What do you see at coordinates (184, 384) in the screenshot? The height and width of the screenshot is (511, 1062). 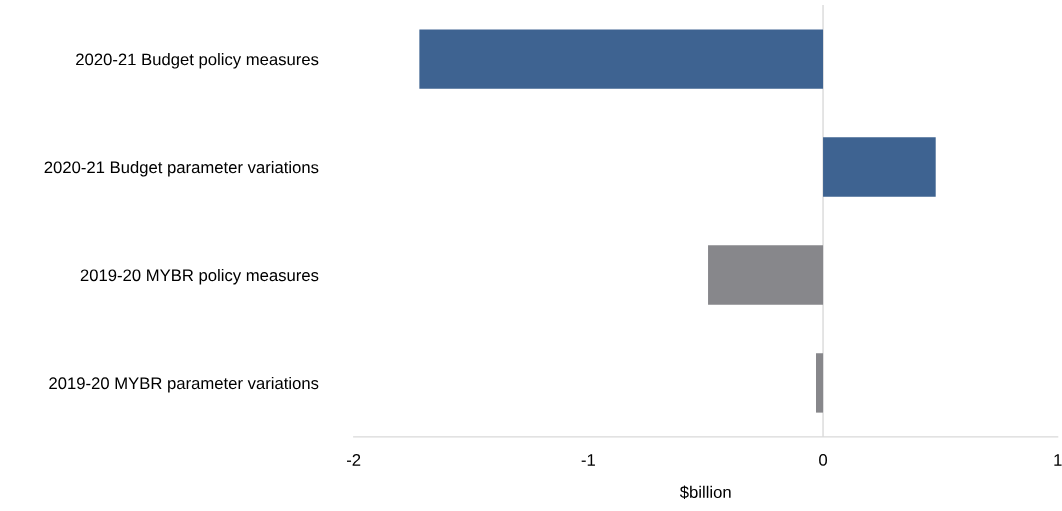 I see `y-tick-label: 2019-20 MYBR parameter variations` at bounding box center [184, 384].